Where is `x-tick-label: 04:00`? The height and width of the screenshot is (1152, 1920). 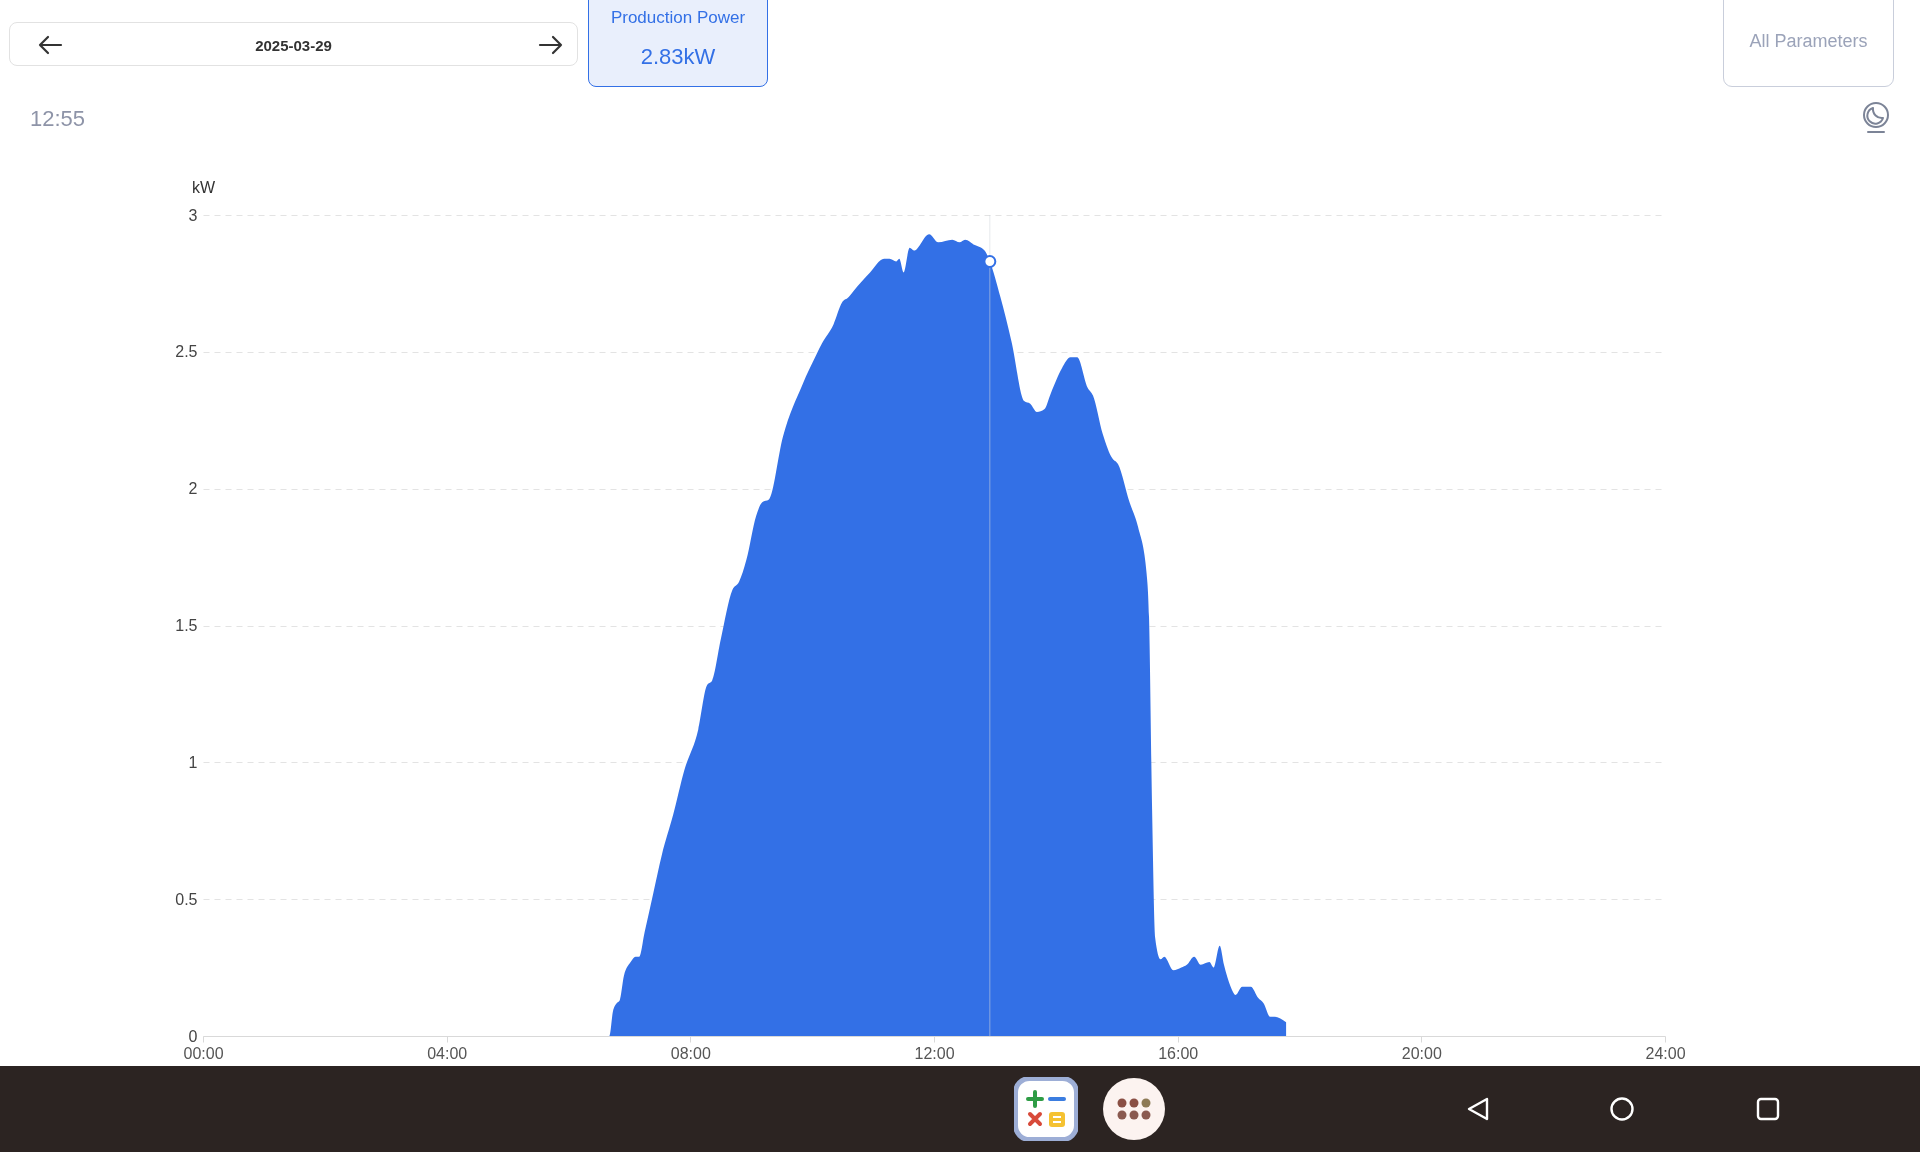 x-tick-label: 04:00 is located at coordinates (447, 1053).